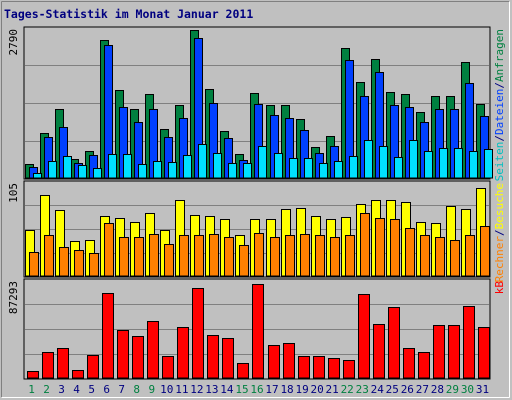  Describe the element at coordinates (211, 389) in the screenshot. I see `x-tick-label-day-13: 13` at that location.